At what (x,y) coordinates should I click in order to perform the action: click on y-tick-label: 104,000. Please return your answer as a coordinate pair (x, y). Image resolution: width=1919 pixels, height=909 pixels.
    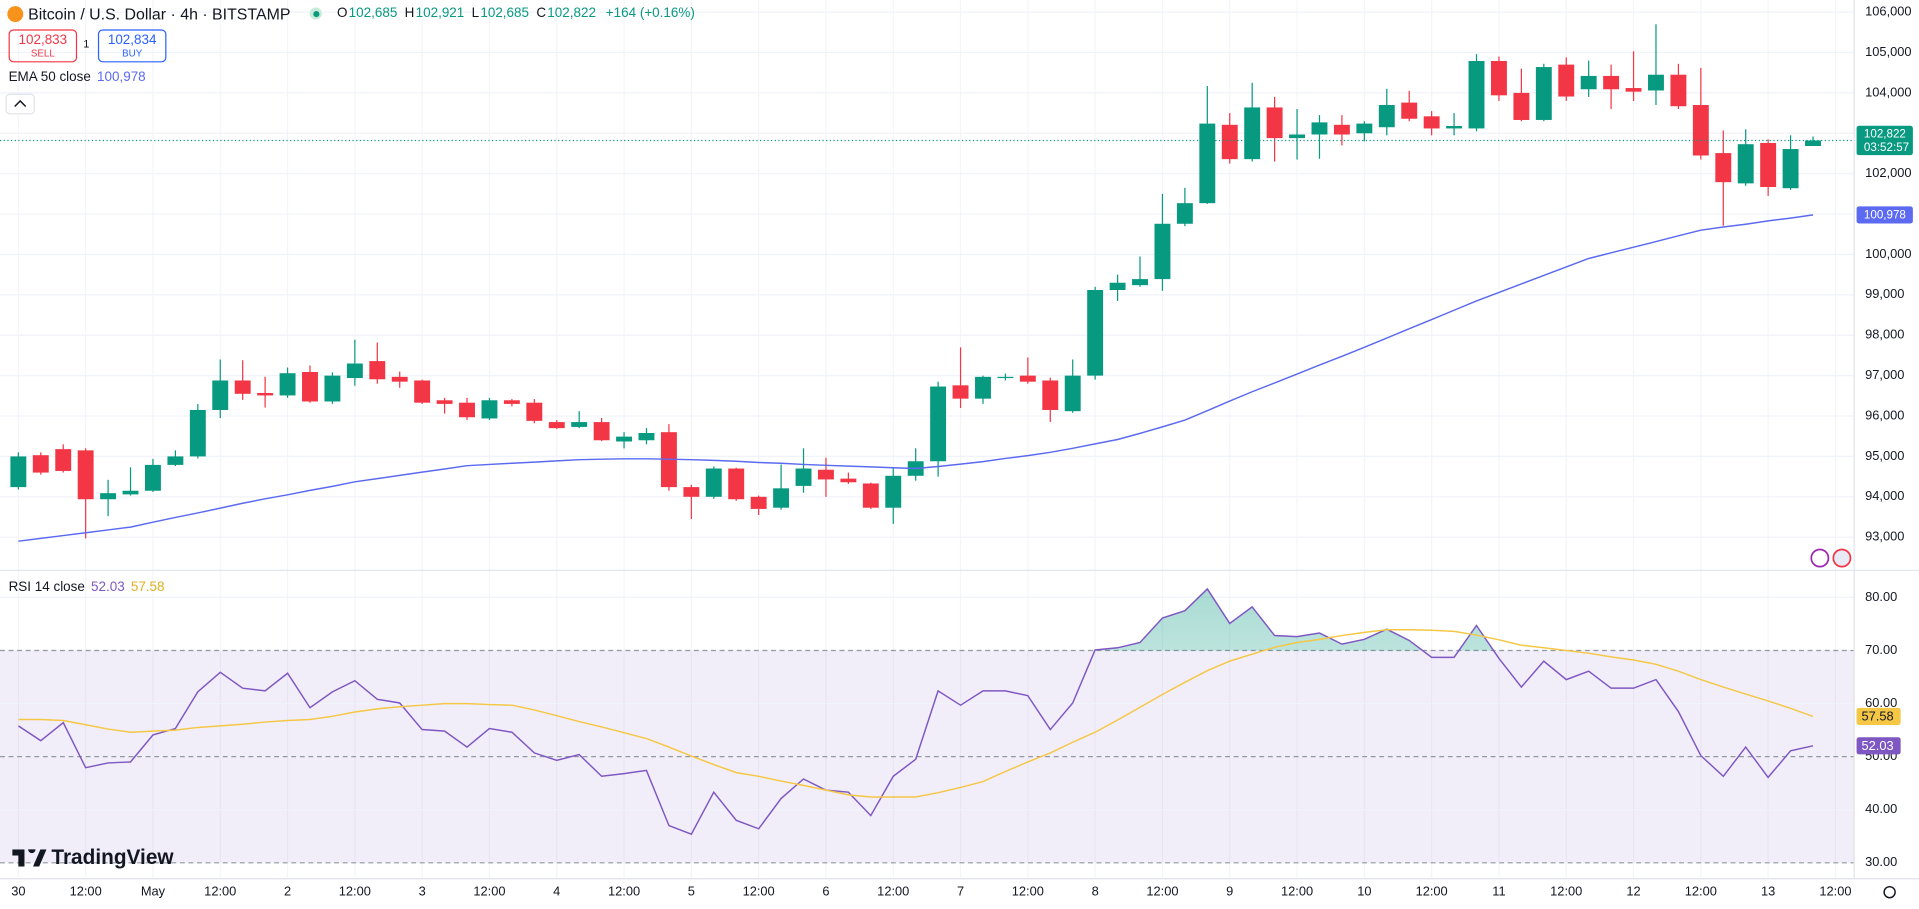
    Looking at the image, I should click on (1888, 91).